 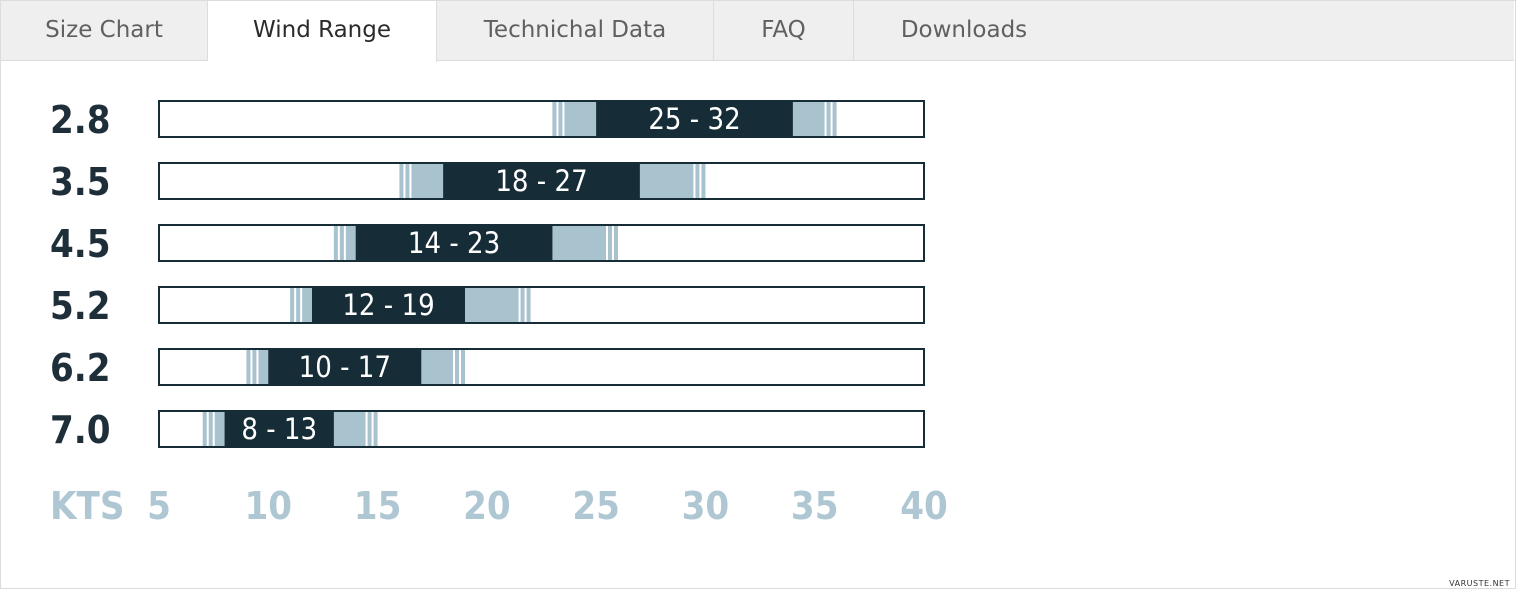 What do you see at coordinates (104, 30) in the screenshot?
I see `tab-size-chart: Size Chart` at bounding box center [104, 30].